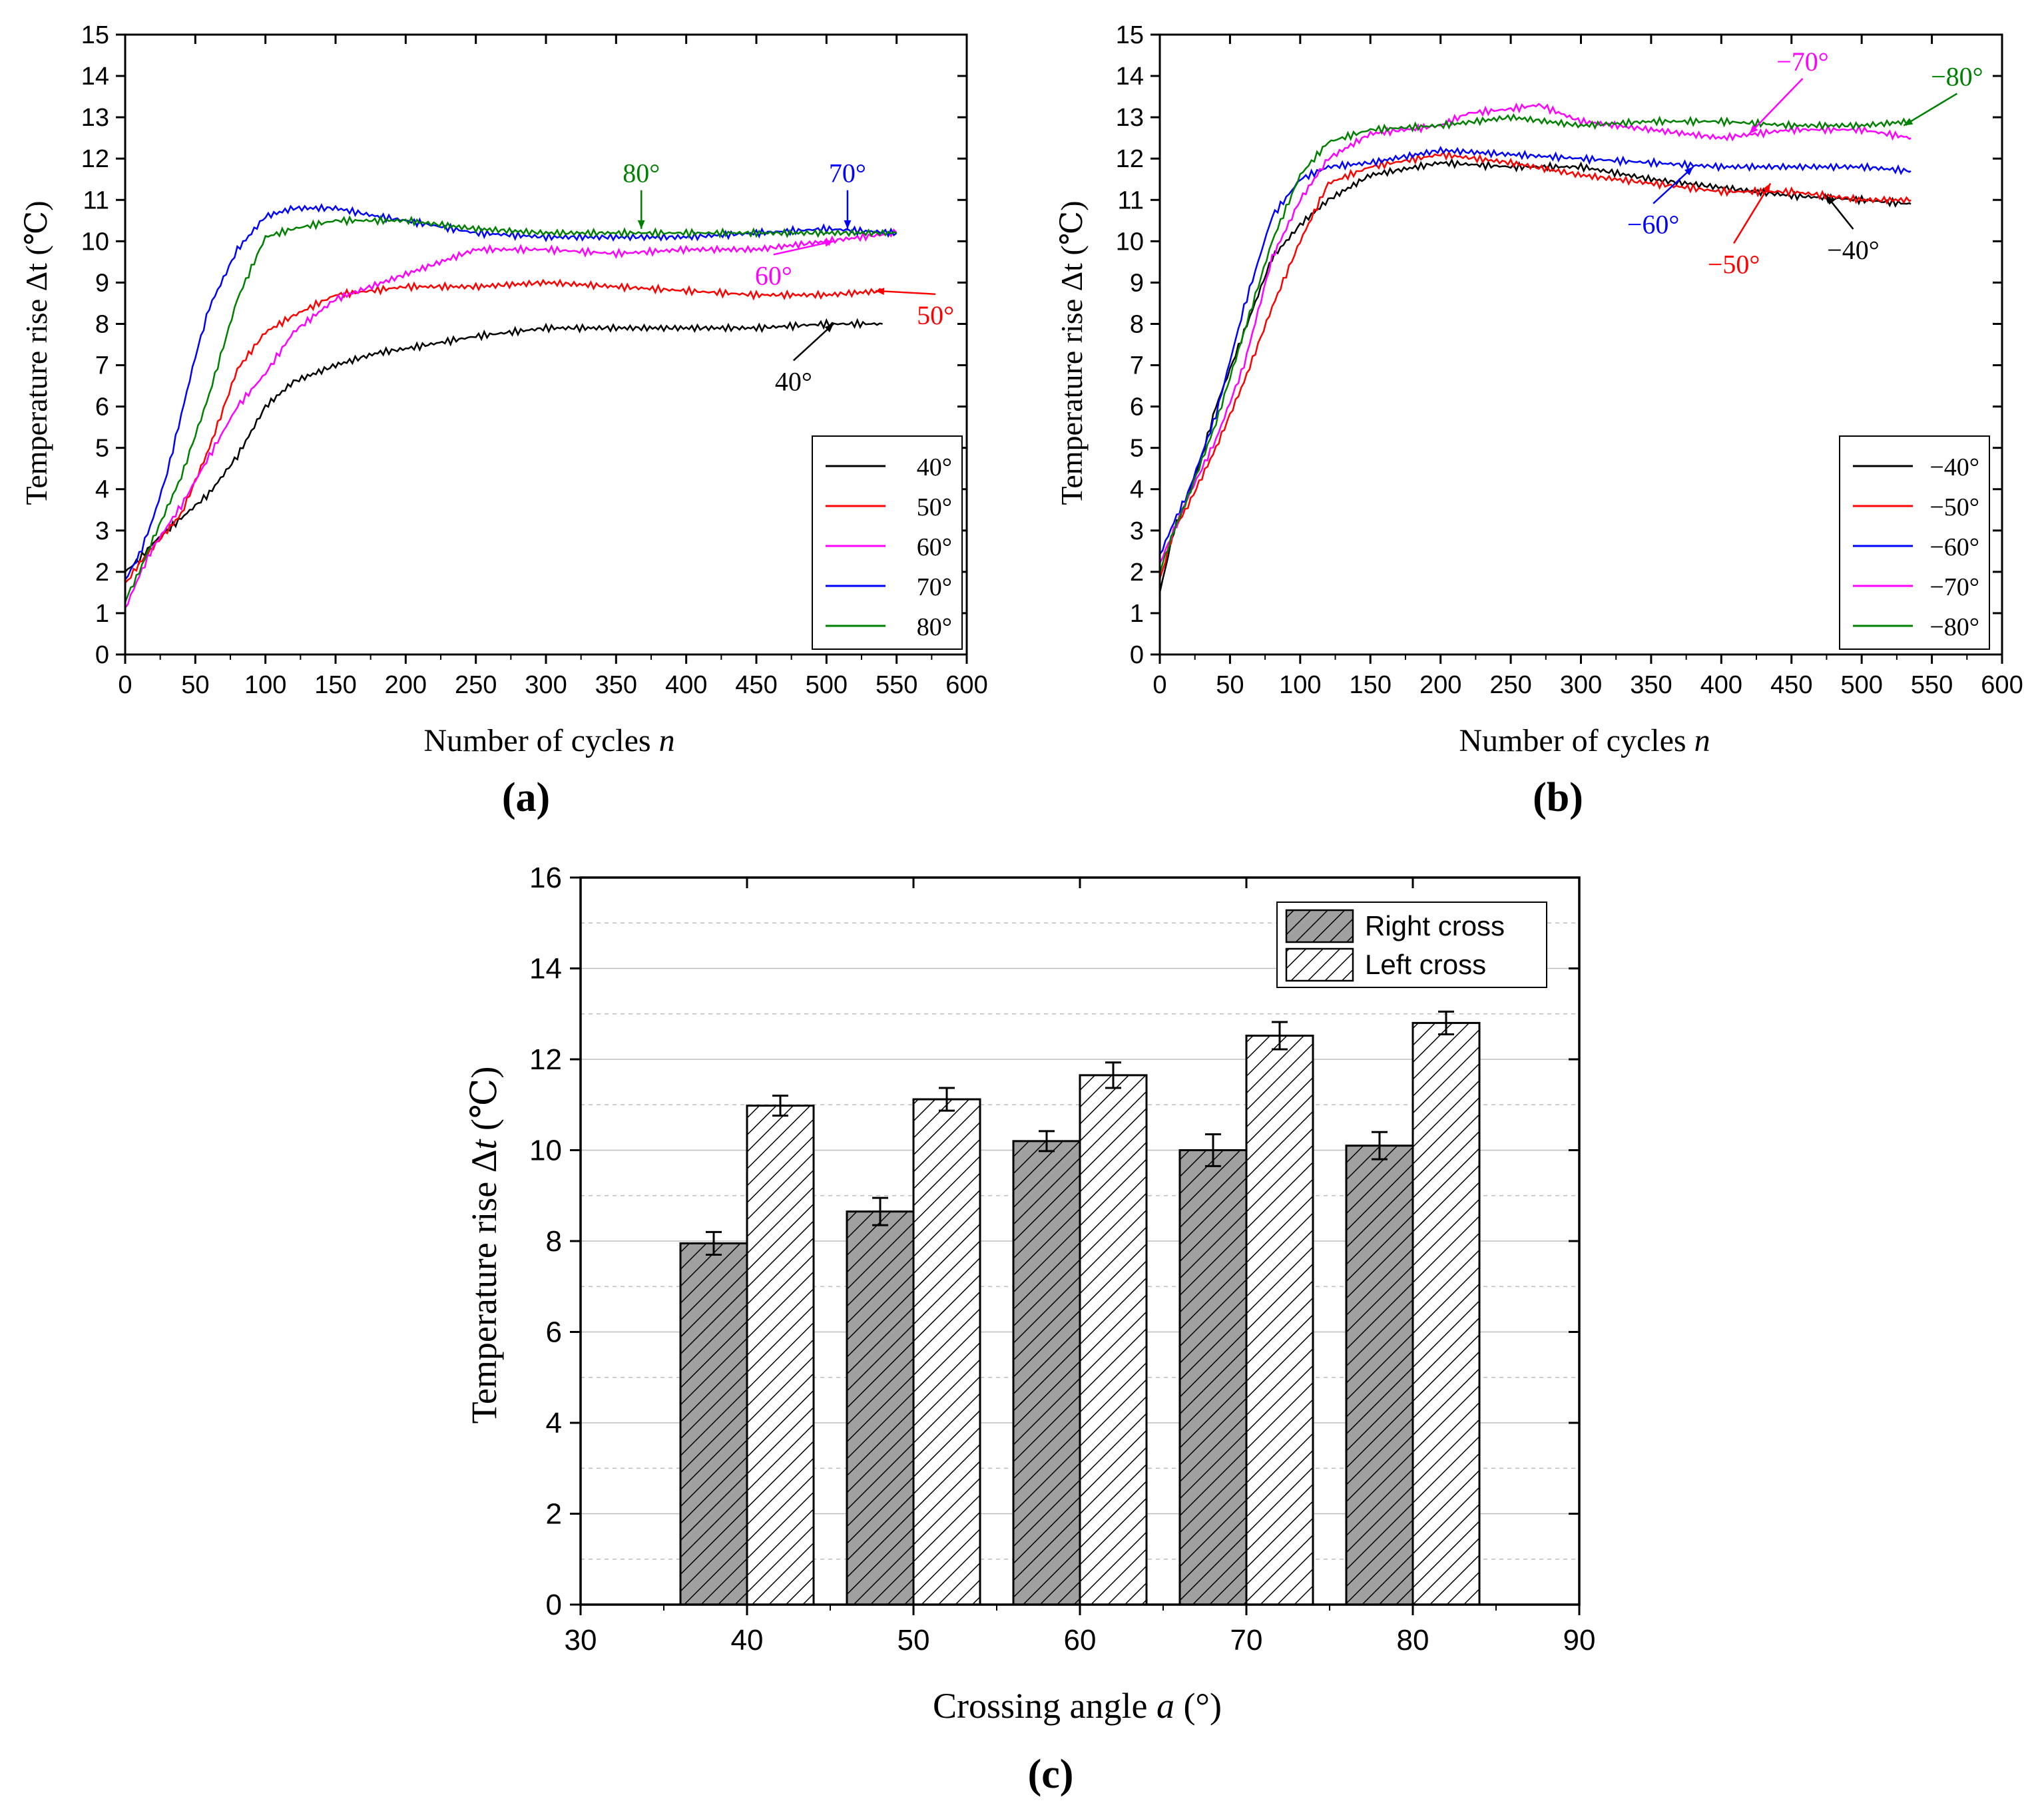  What do you see at coordinates (1051, 1774) in the screenshot?
I see `panel-c-label: (c)` at bounding box center [1051, 1774].